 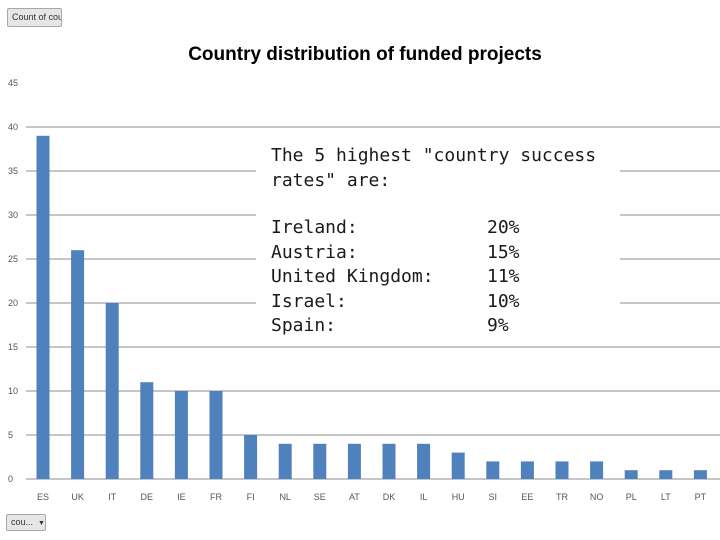 What do you see at coordinates (13, 83) in the screenshot?
I see `y-tick-label: 45` at bounding box center [13, 83].